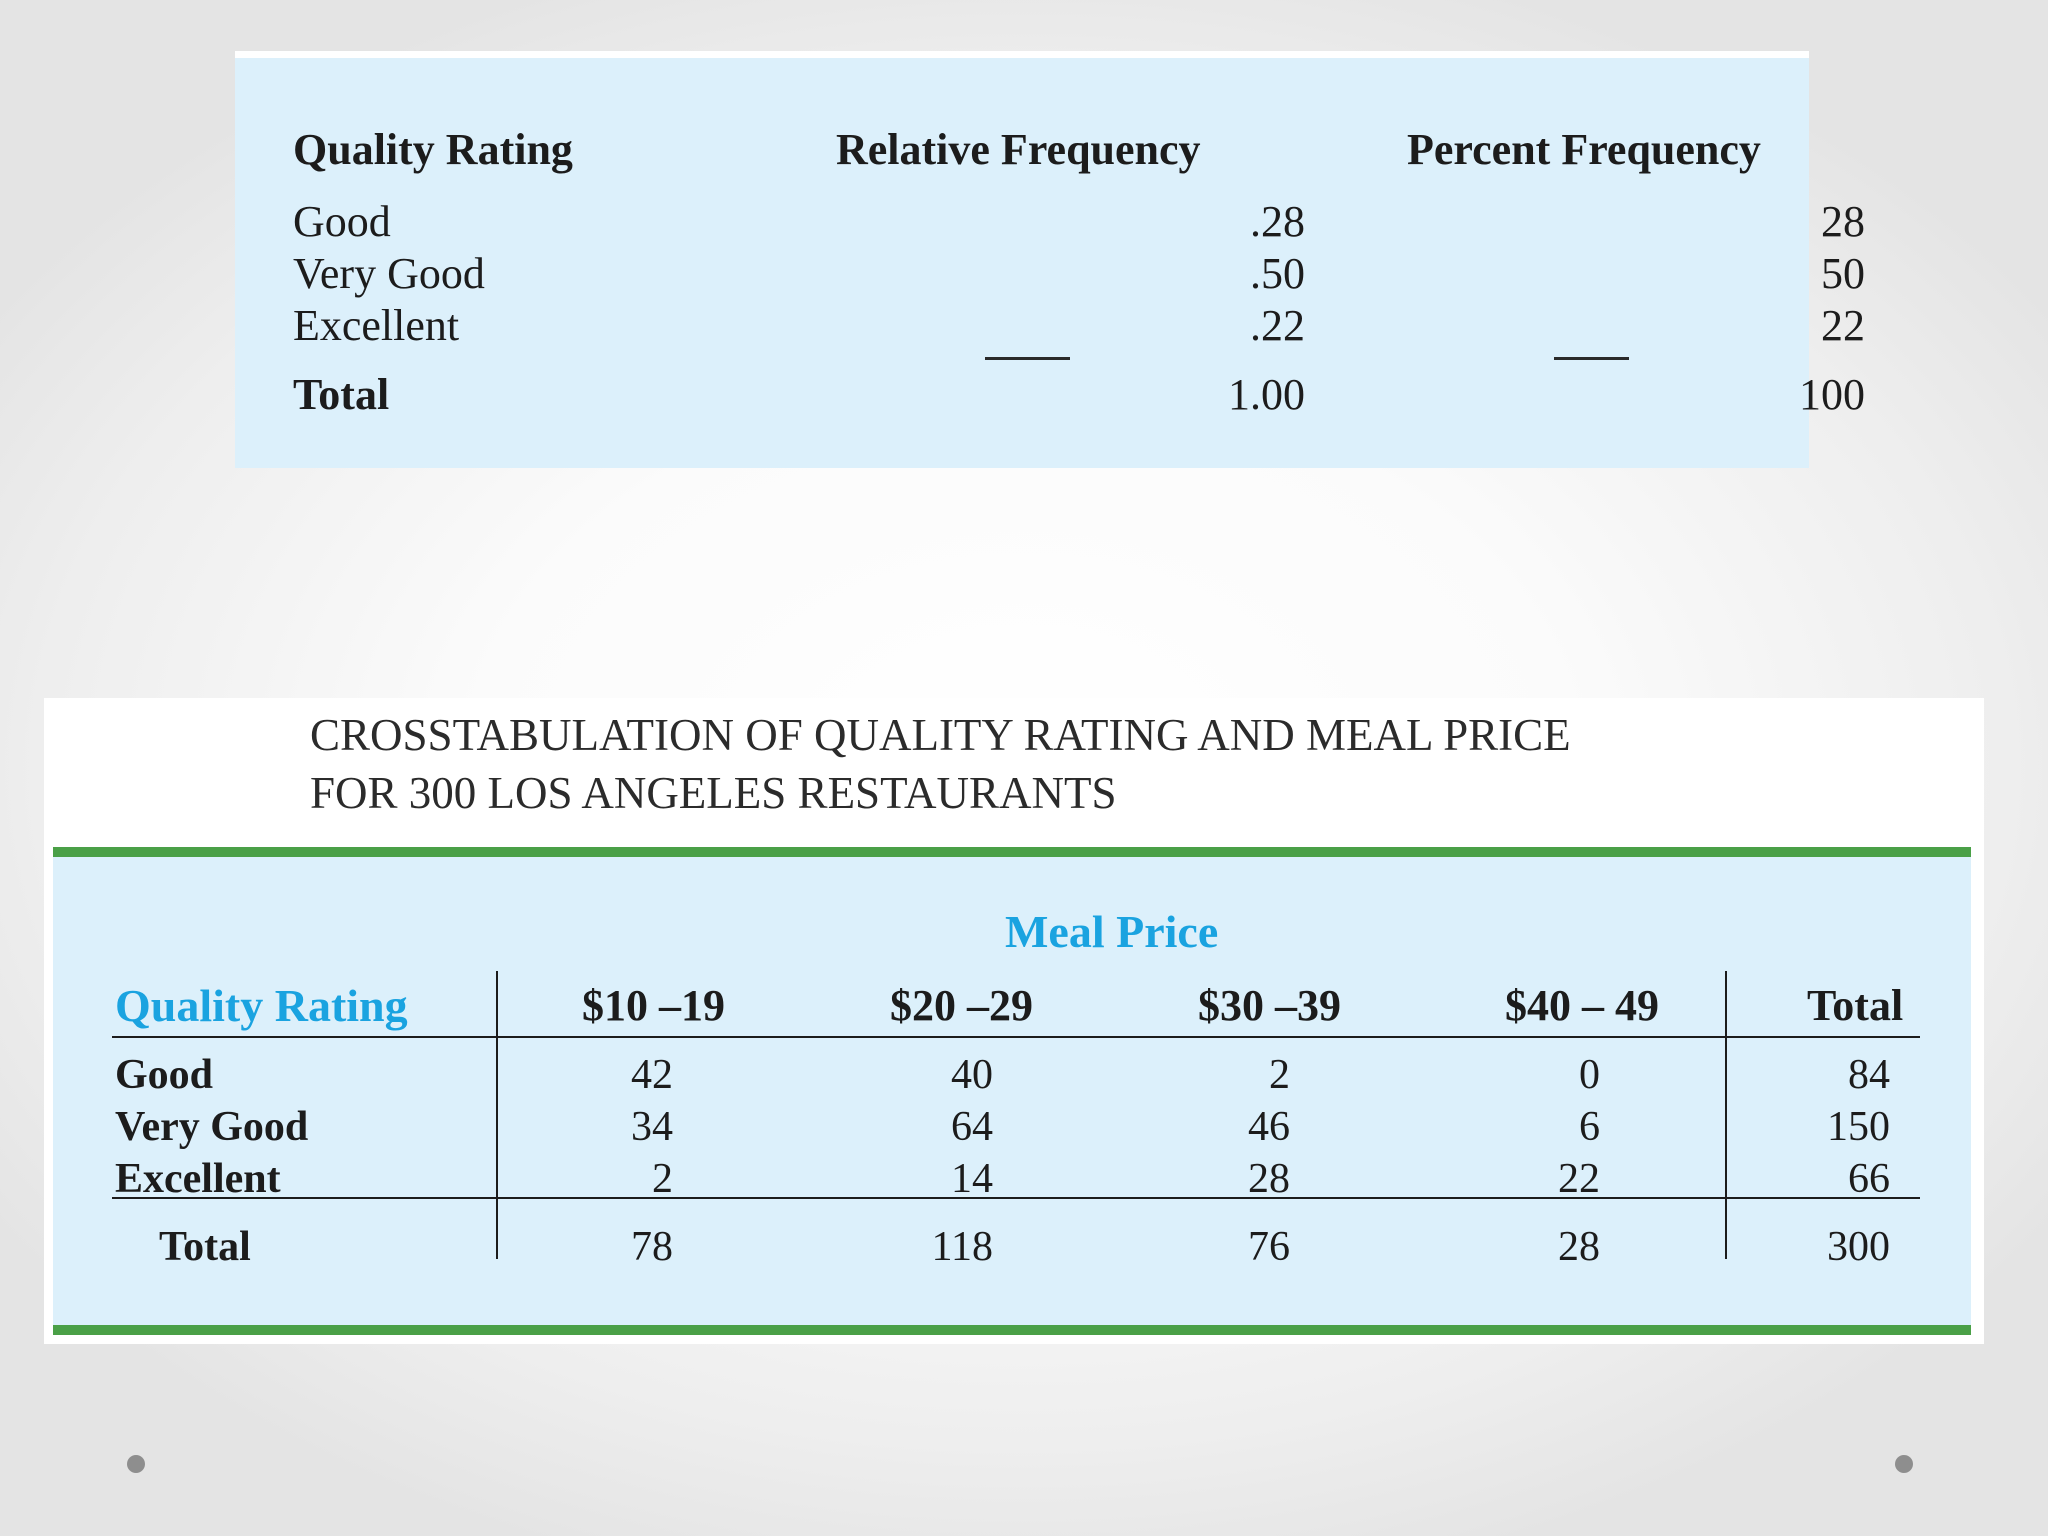  What do you see at coordinates (1855, 1005) in the screenshot?
I see `col-header-total: Total` at bounding box center [1855, 1005].